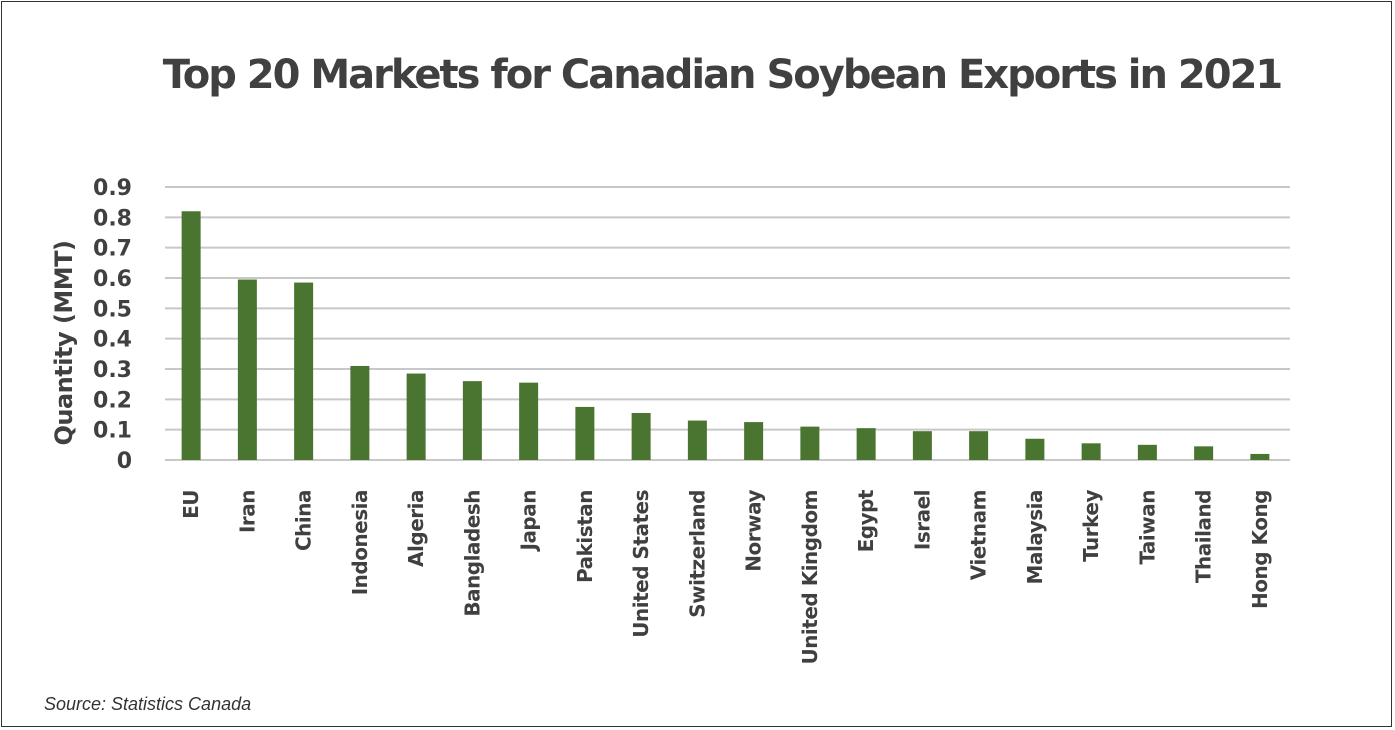  Describe the element at coordinates (1091, 451) in the screenshot. I see `bar-turkey` at that location.